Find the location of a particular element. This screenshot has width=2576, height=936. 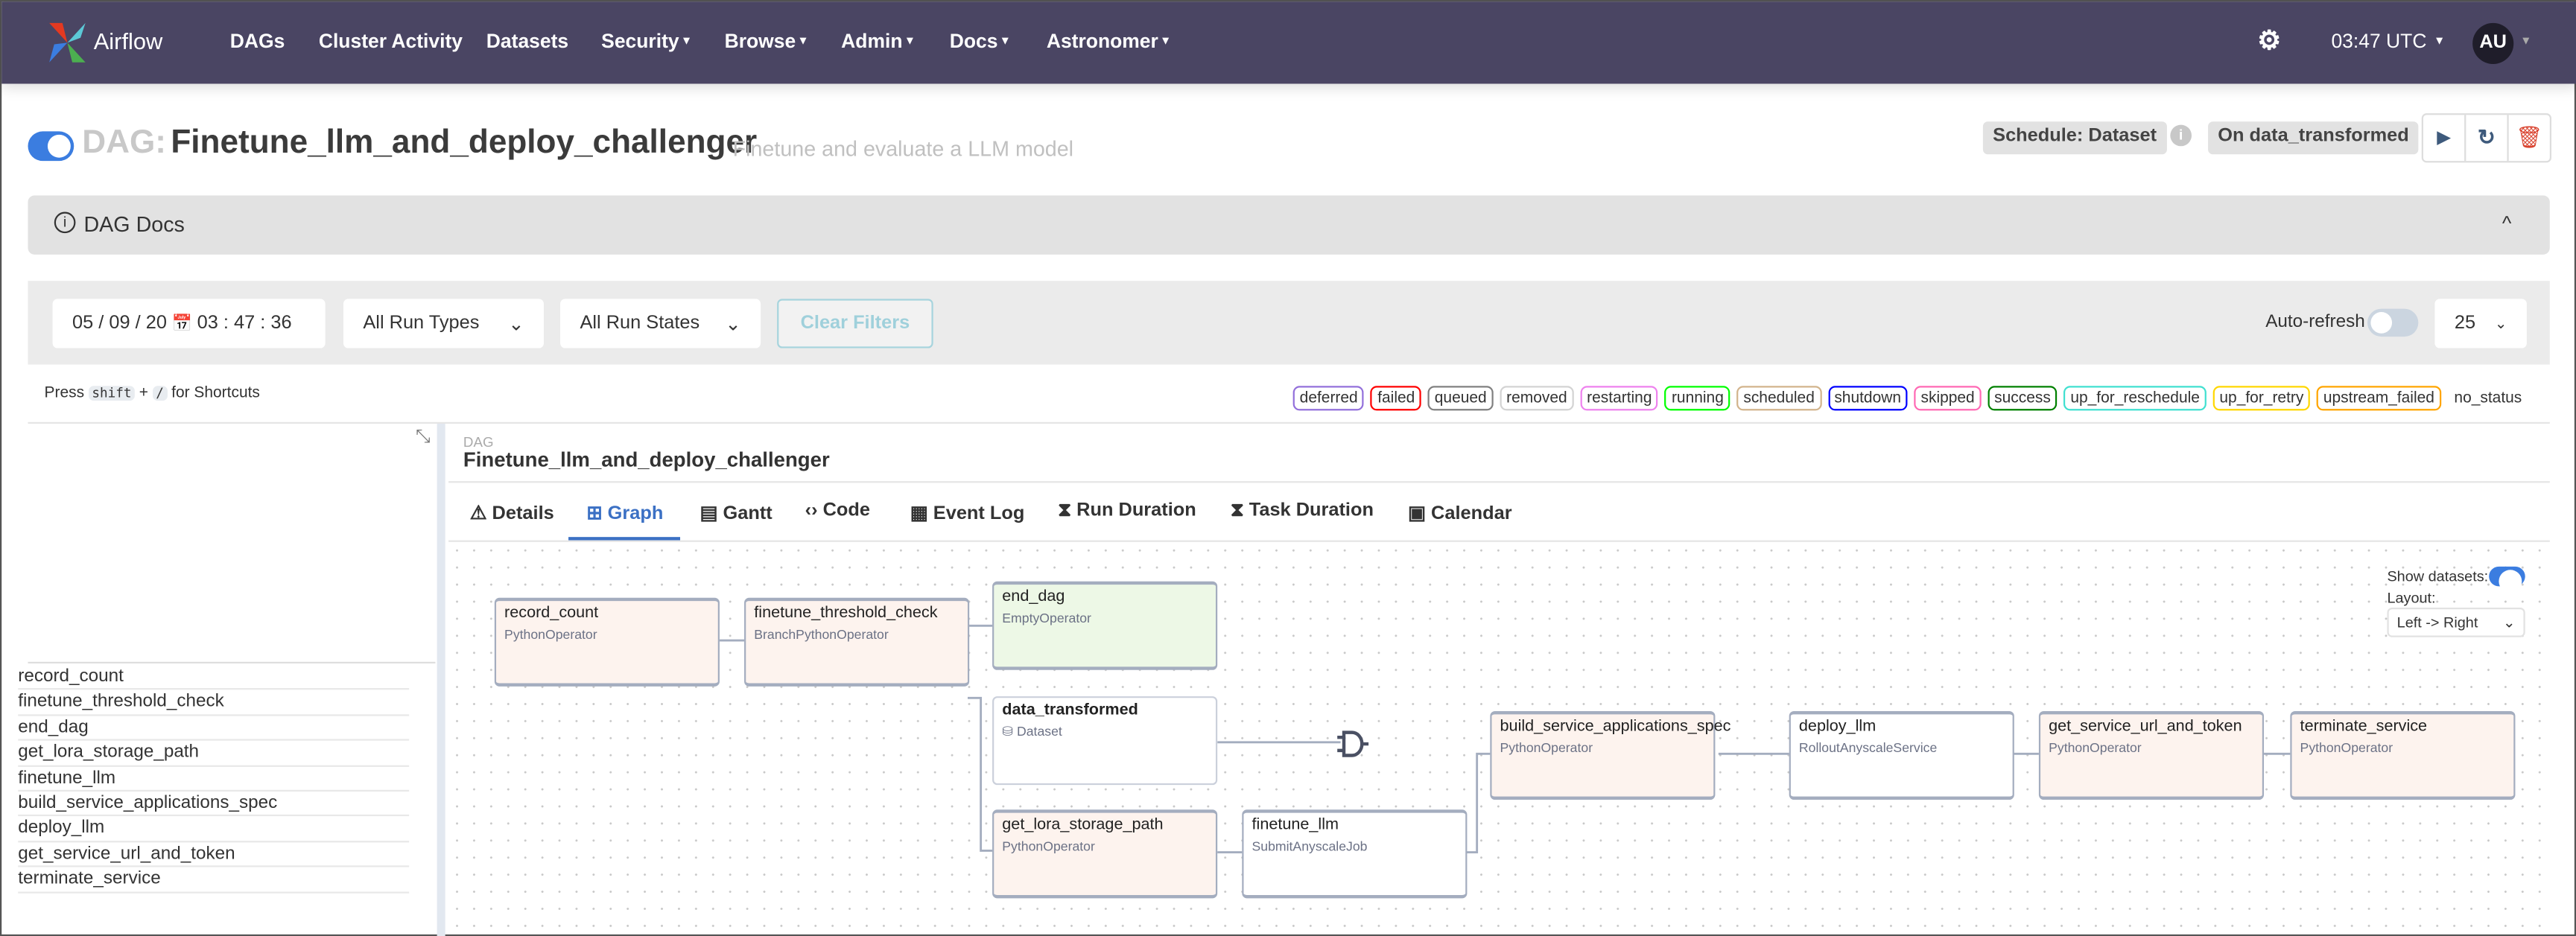

task-node: terminate_service PythonOperator is located at coordinates (2403, 755).